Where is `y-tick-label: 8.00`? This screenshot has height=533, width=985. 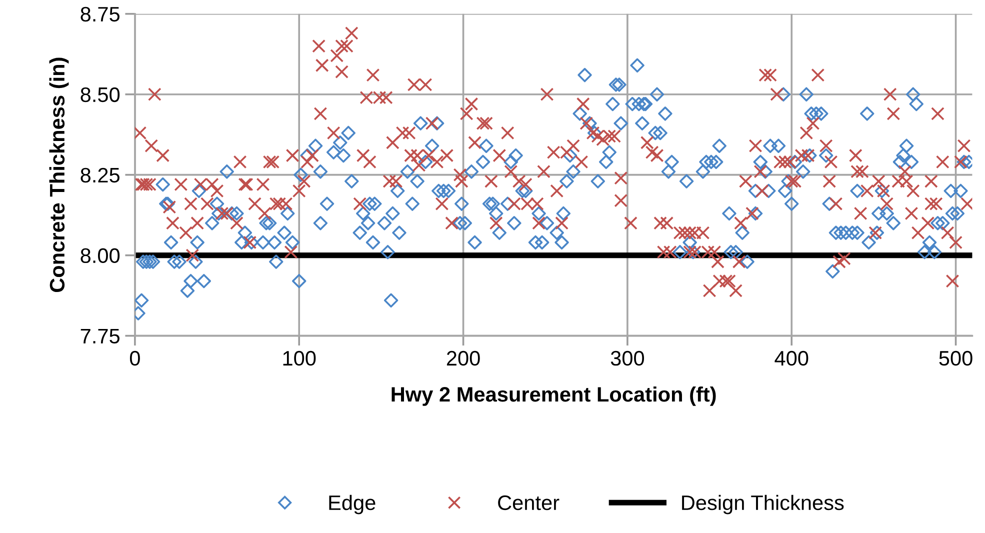 y-tick-label: 8.00 is located at coordinates (100, 256).